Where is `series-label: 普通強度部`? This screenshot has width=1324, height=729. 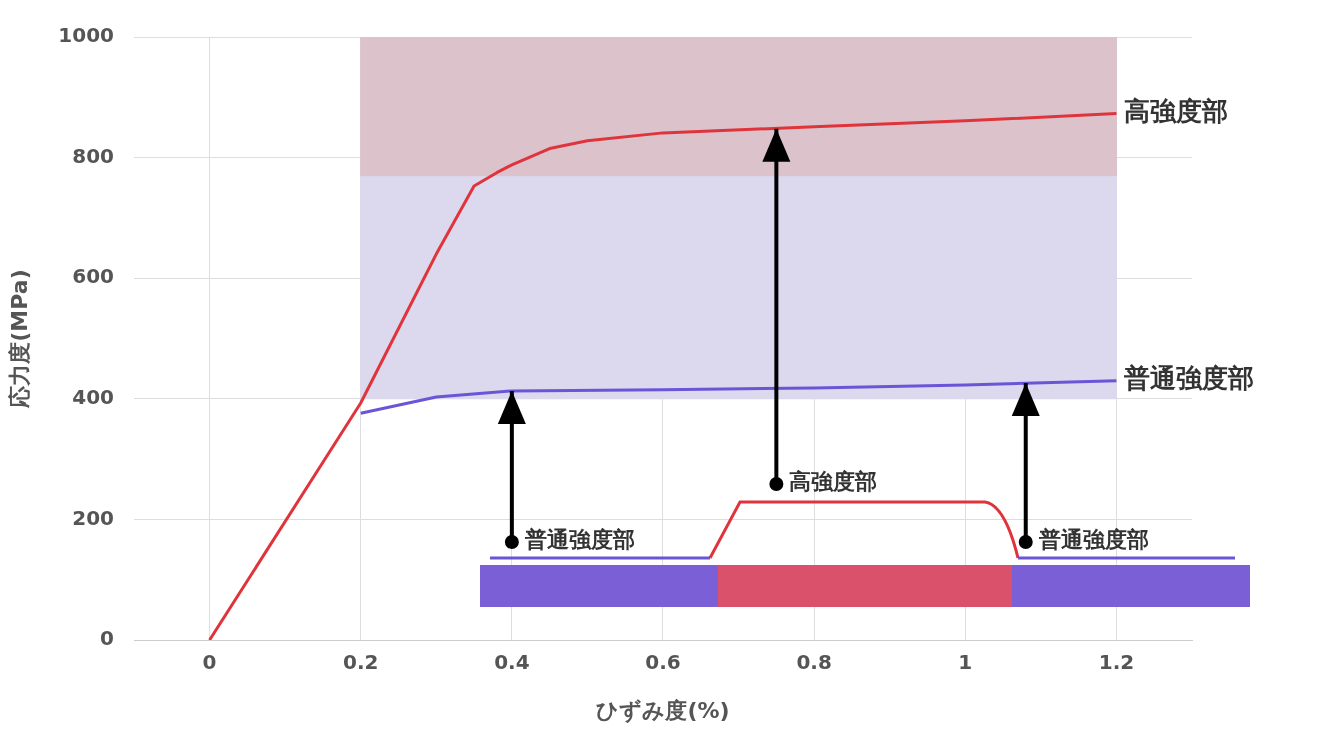 series-label: 普通強度部 is located at coordinates (1189, 378).